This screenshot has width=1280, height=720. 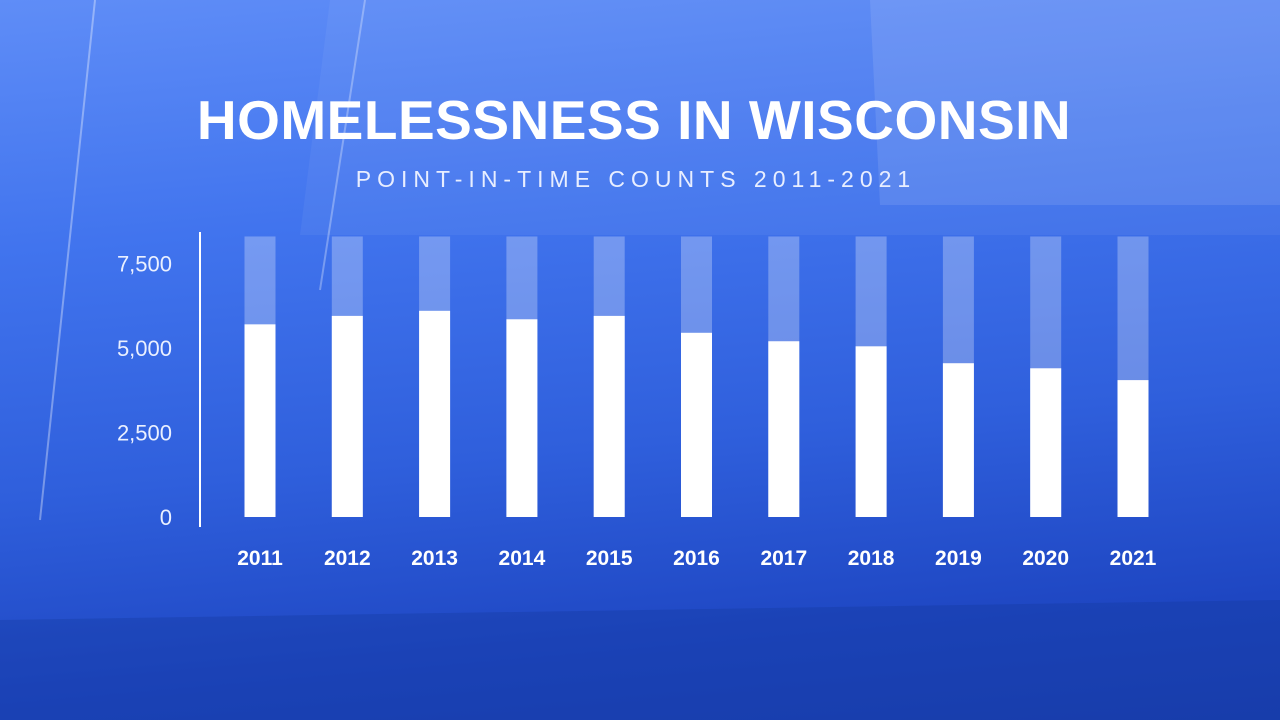 What do you see at coordinates (609, 558) in the screenshot?
I see `x-tick-label: 2015` at bounding box center [609, 558].